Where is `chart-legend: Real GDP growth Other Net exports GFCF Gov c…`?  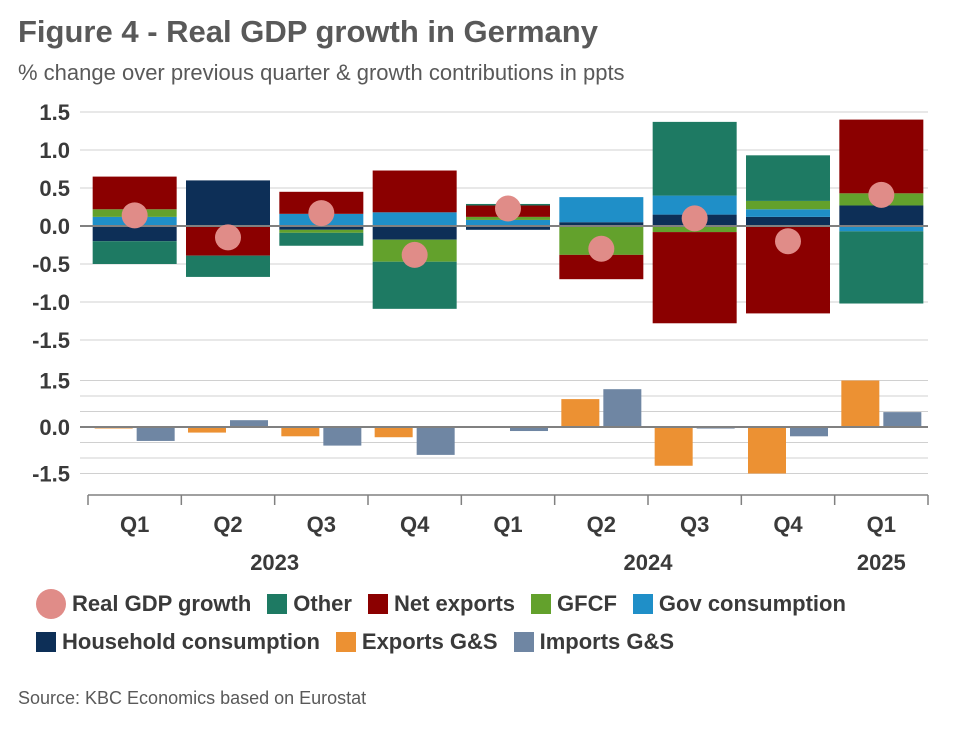 chart-legend: Real GDP growth Other Net exports GFCF Gov c… is located at coordinates (491, 622).